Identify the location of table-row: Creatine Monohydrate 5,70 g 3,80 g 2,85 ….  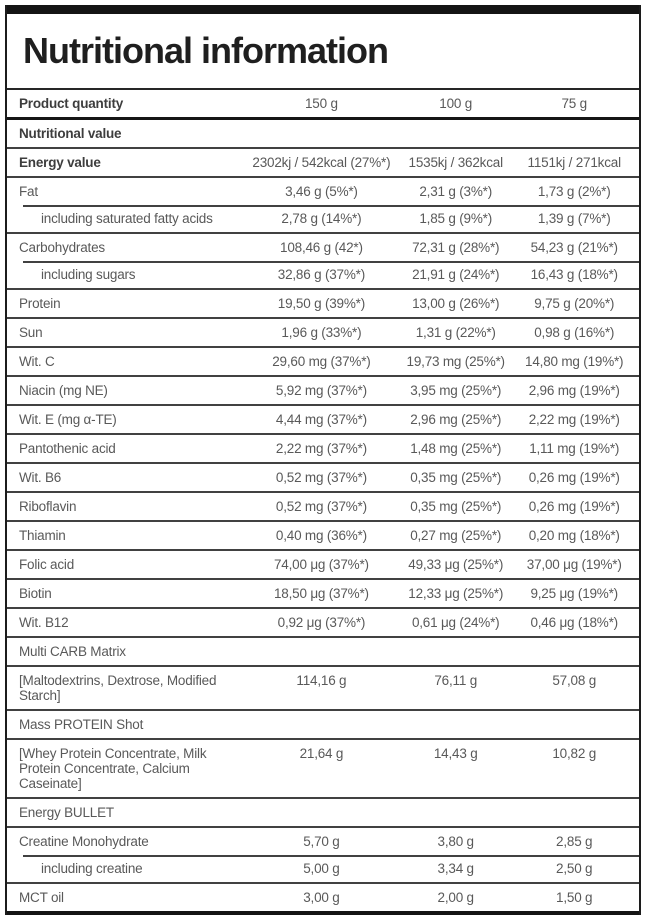
(323, 840).